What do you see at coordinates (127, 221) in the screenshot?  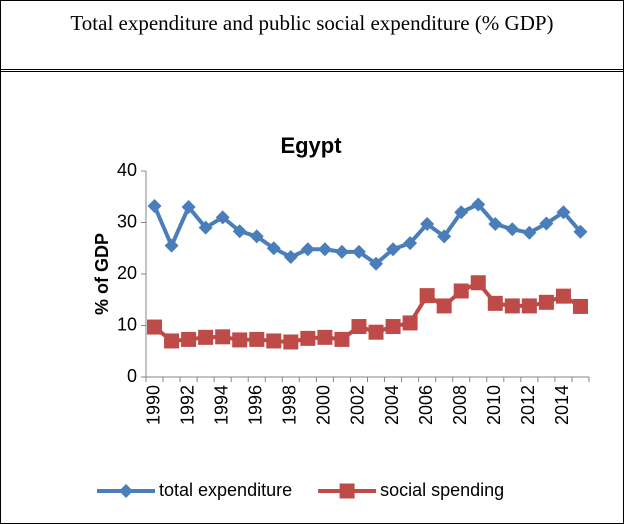 I see `y-tick-label: 30` at bounding box center [127, 221].